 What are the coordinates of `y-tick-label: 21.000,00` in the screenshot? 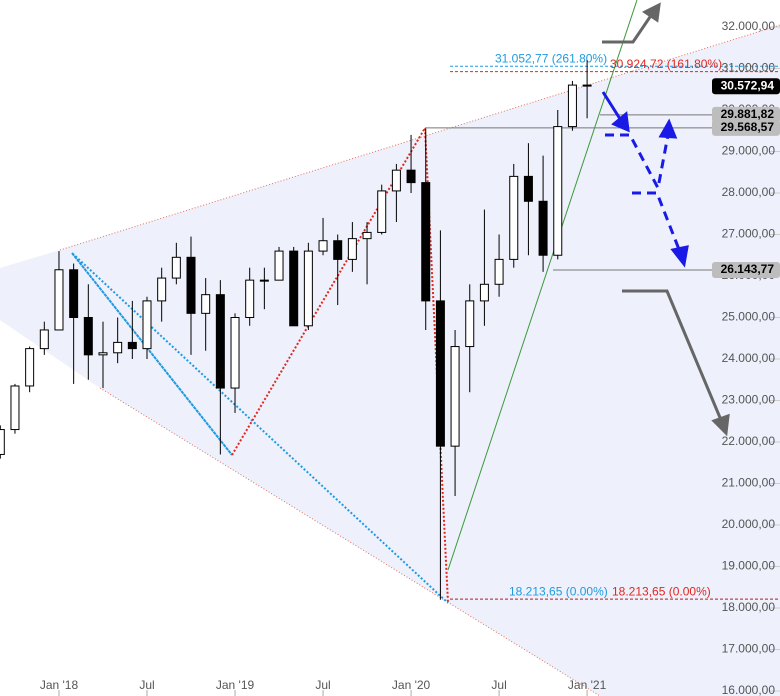 It's located at (749, 483).